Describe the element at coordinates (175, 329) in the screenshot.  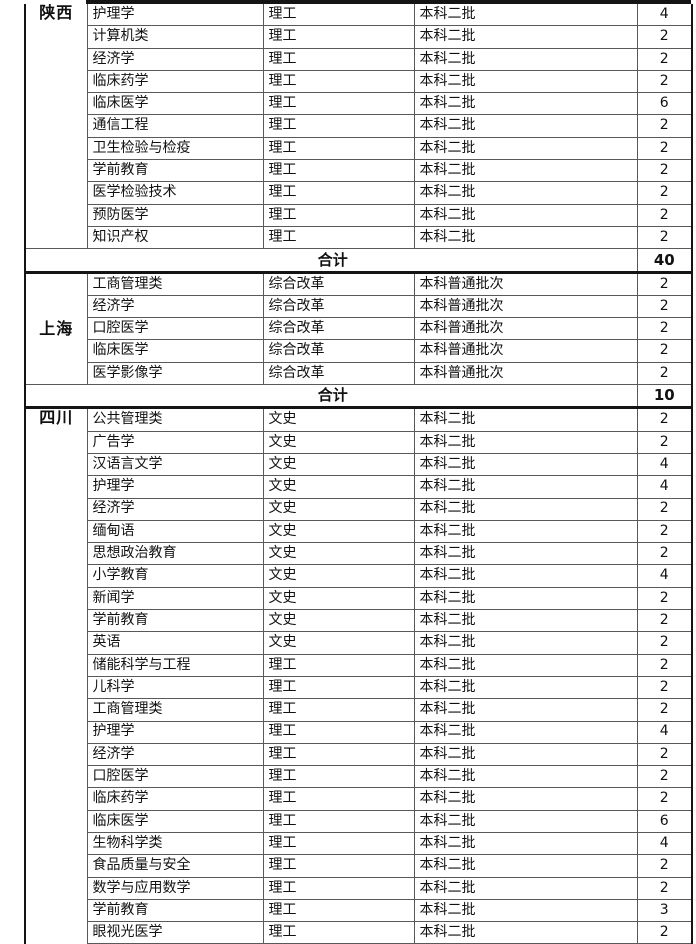
I see `cell-major: 口腔医学` at that location.